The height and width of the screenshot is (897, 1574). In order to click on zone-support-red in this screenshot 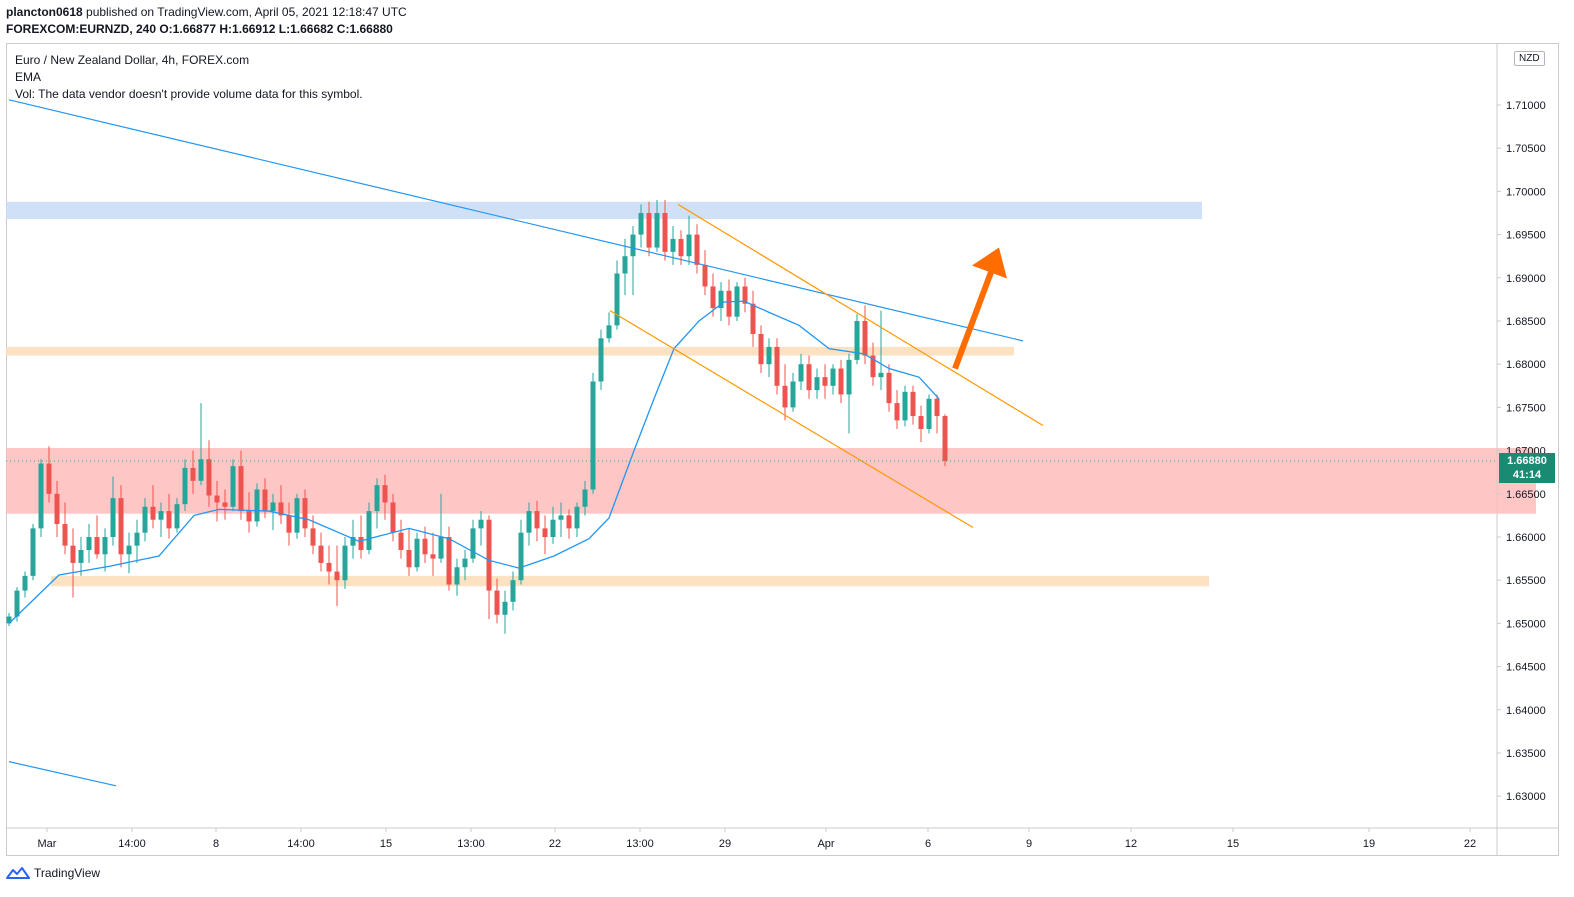, I will do `click(771, 481)`.